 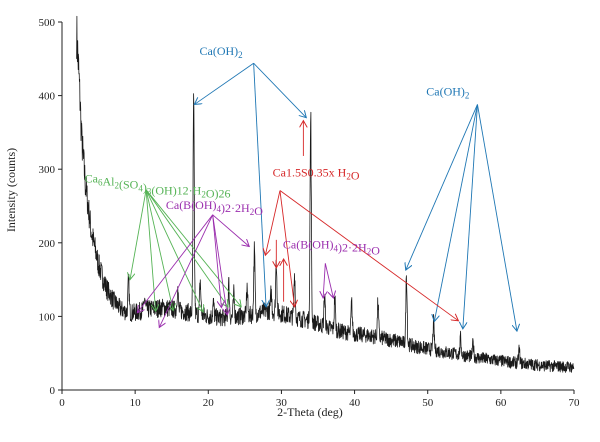 I want to click on y-ticks: 0 100 200 300 400 500, so click(x=50, y=207).